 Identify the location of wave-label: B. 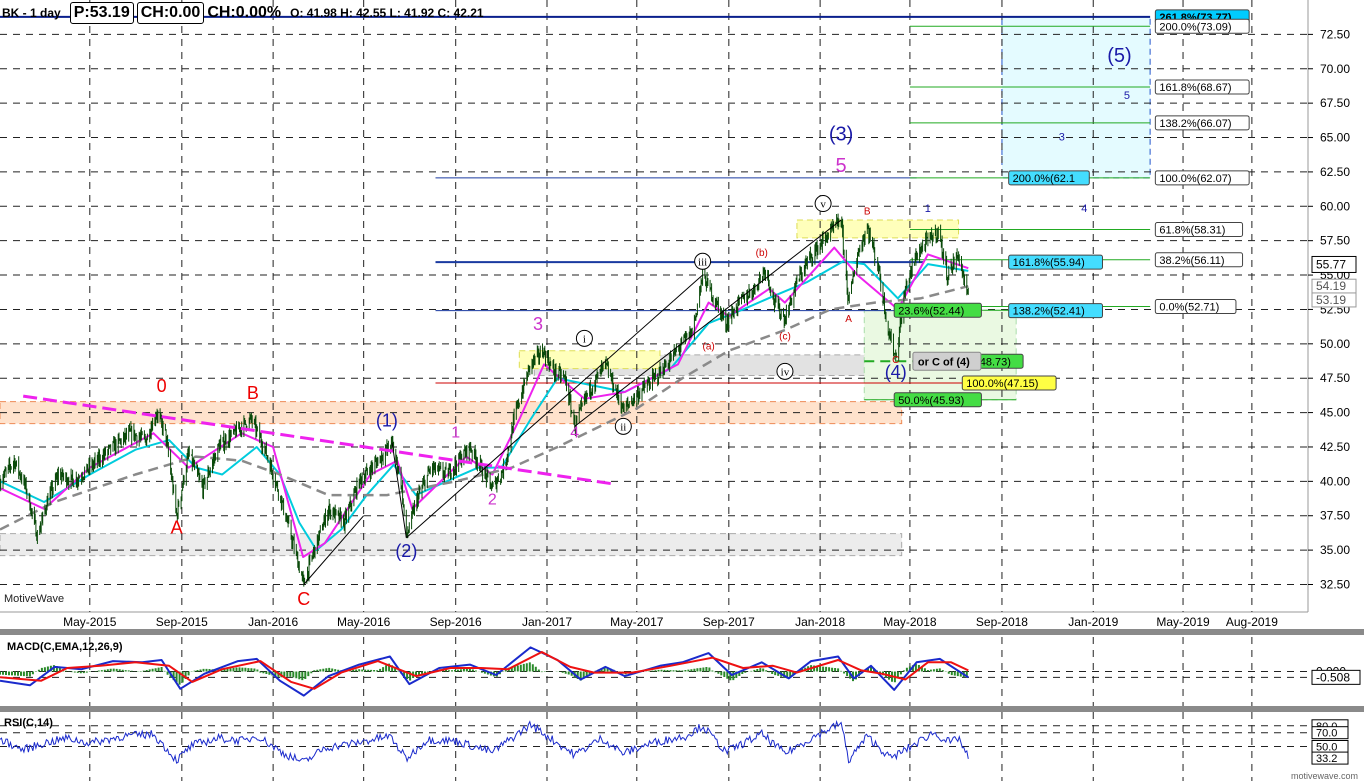
(867, 212).